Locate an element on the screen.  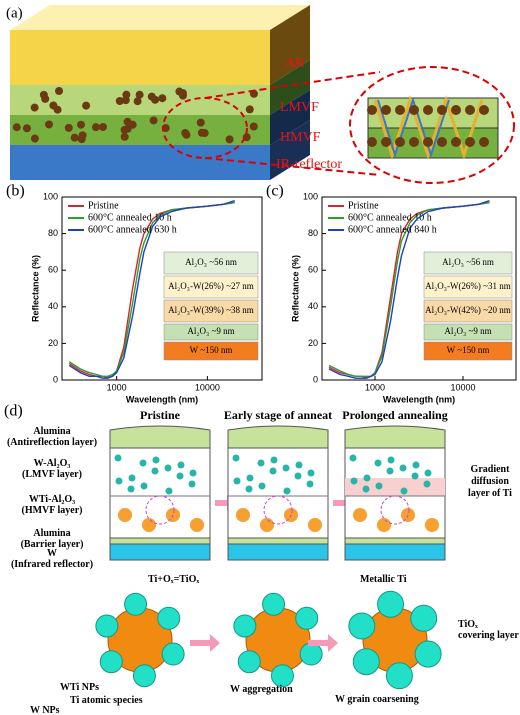
x-tick-label: 1000 is located at coordinates (375, 387).